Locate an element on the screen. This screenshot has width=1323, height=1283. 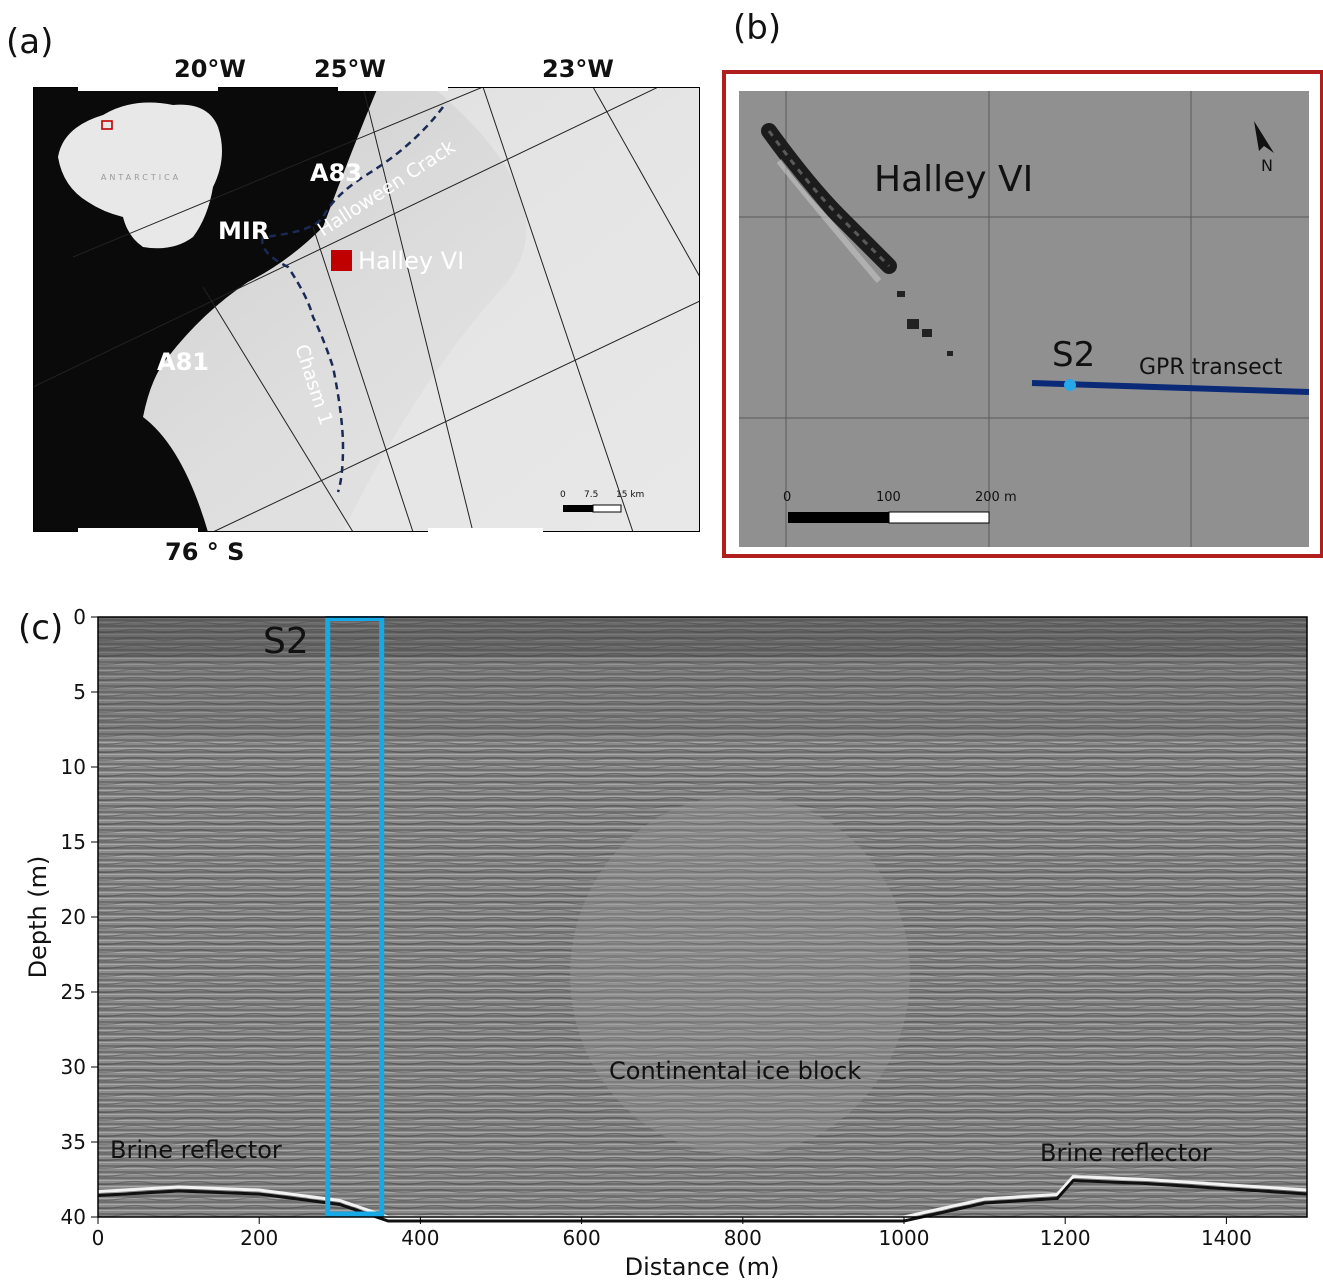
x-tick-label: 800 is located at coordinates (743, 1238).